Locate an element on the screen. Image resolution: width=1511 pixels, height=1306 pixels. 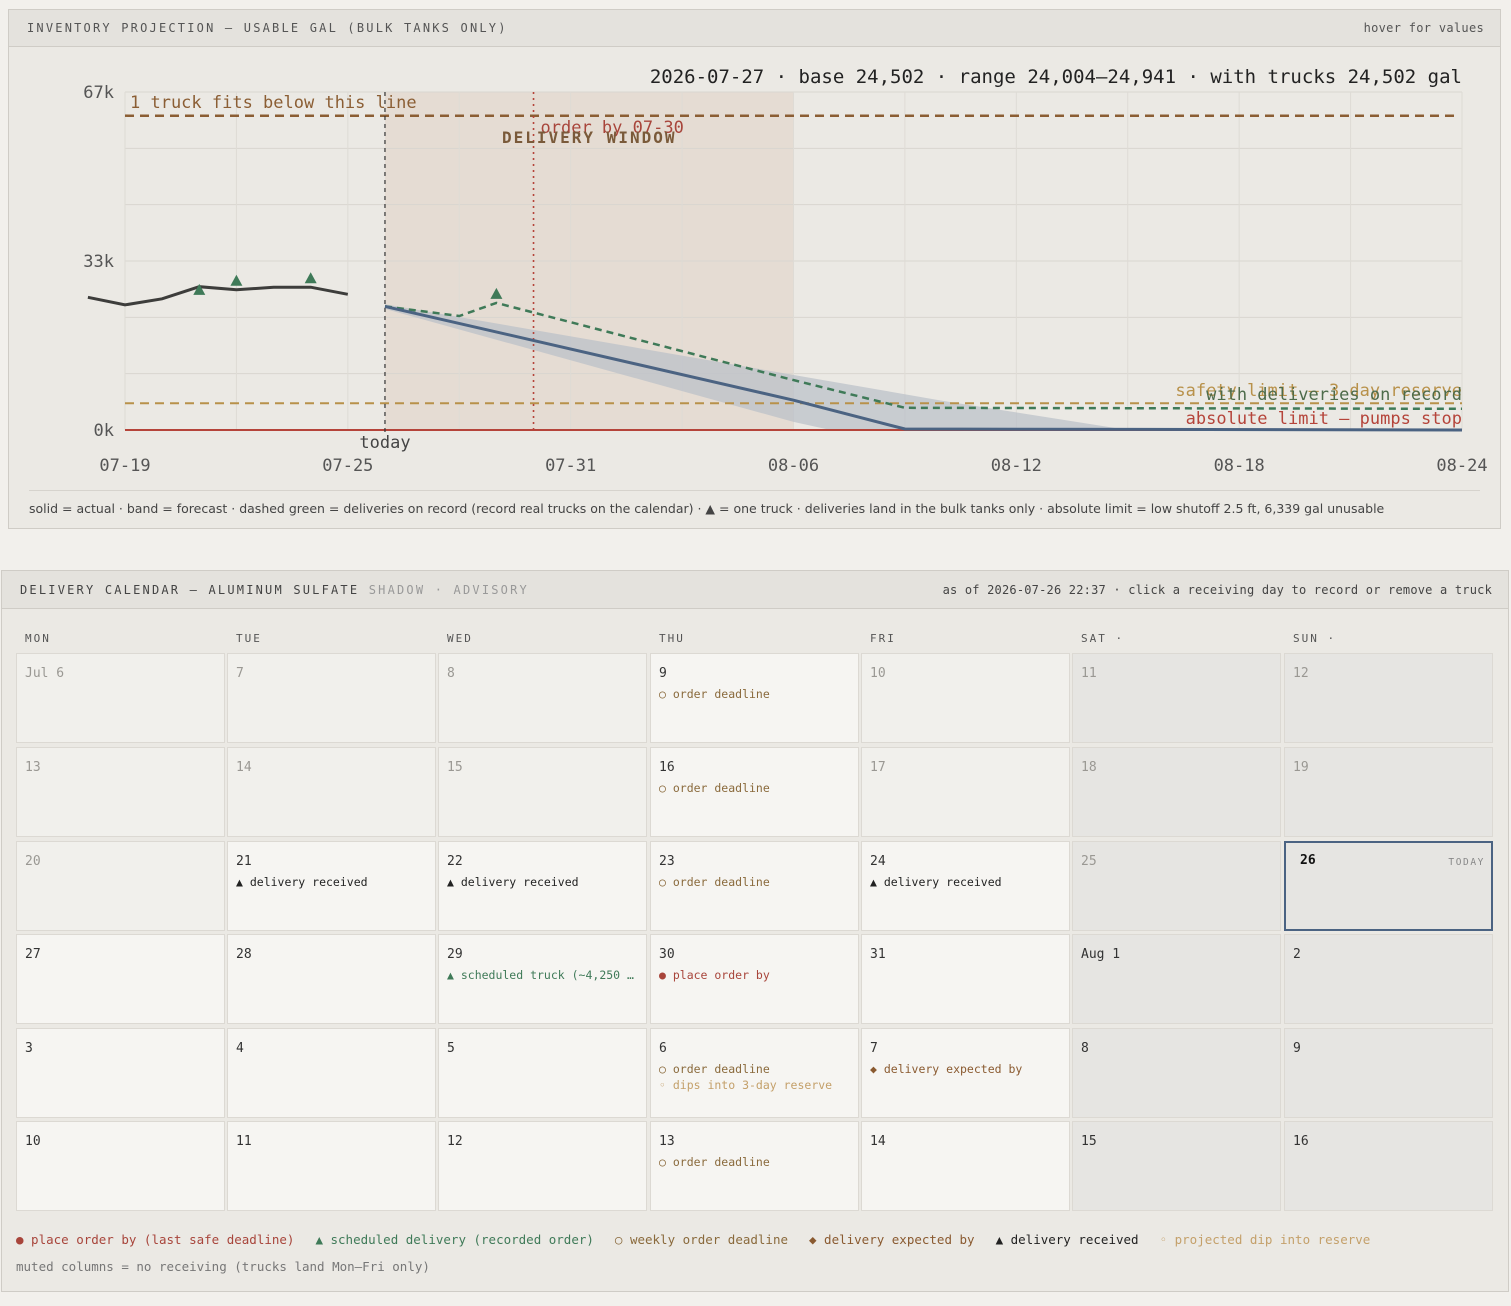
y-tick-label: 0k is located at coordinates (104, 431).